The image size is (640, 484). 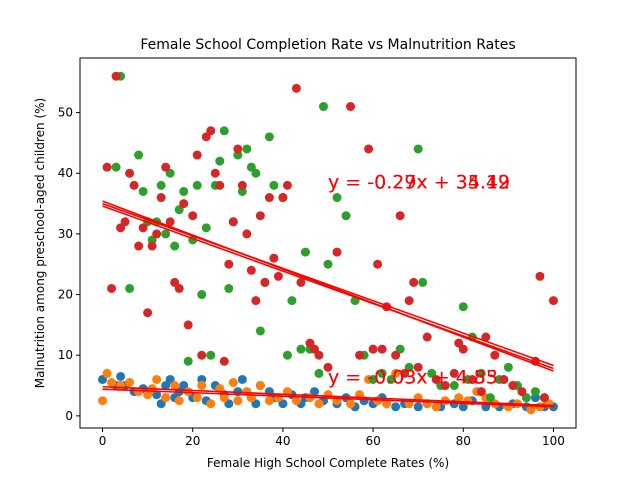 I want to click on y-tick-label: 50, so click(x=65, y=113).